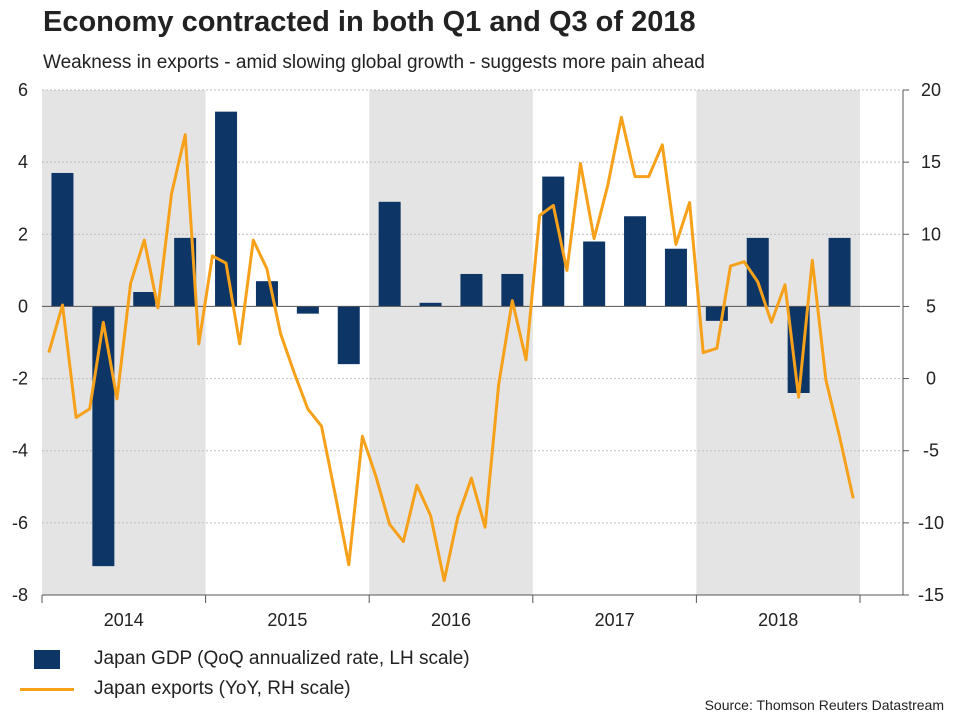  Describe the element at coordinates (824, 705) in the screenshot. I see `source-note: Source: Thomson Reuters Datastream` at that location.